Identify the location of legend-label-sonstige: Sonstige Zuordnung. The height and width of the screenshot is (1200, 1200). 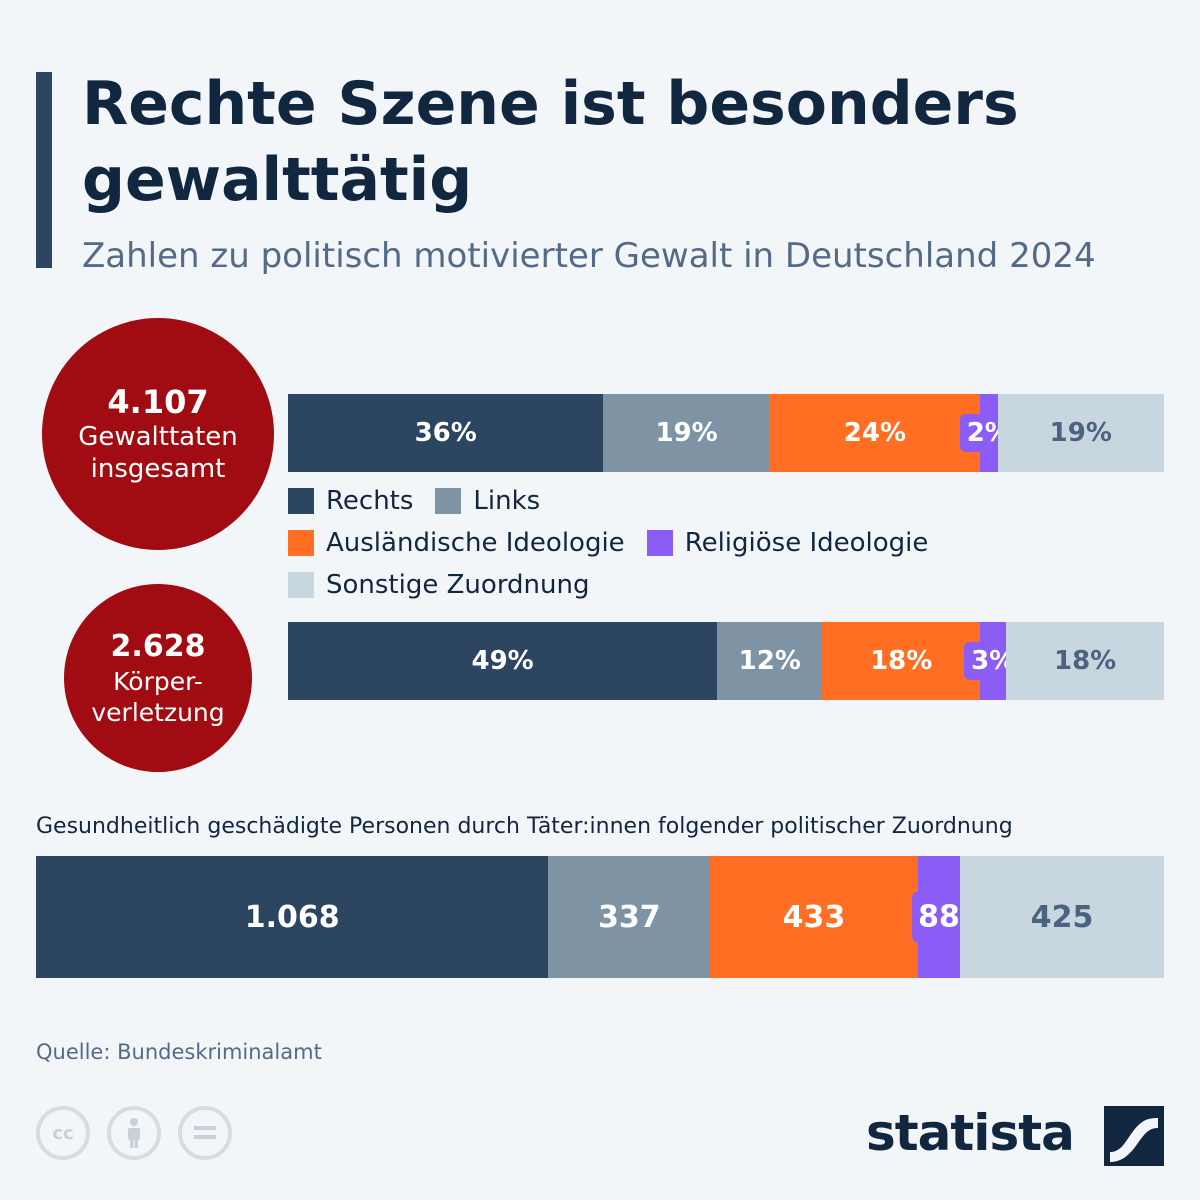
(458, 585).